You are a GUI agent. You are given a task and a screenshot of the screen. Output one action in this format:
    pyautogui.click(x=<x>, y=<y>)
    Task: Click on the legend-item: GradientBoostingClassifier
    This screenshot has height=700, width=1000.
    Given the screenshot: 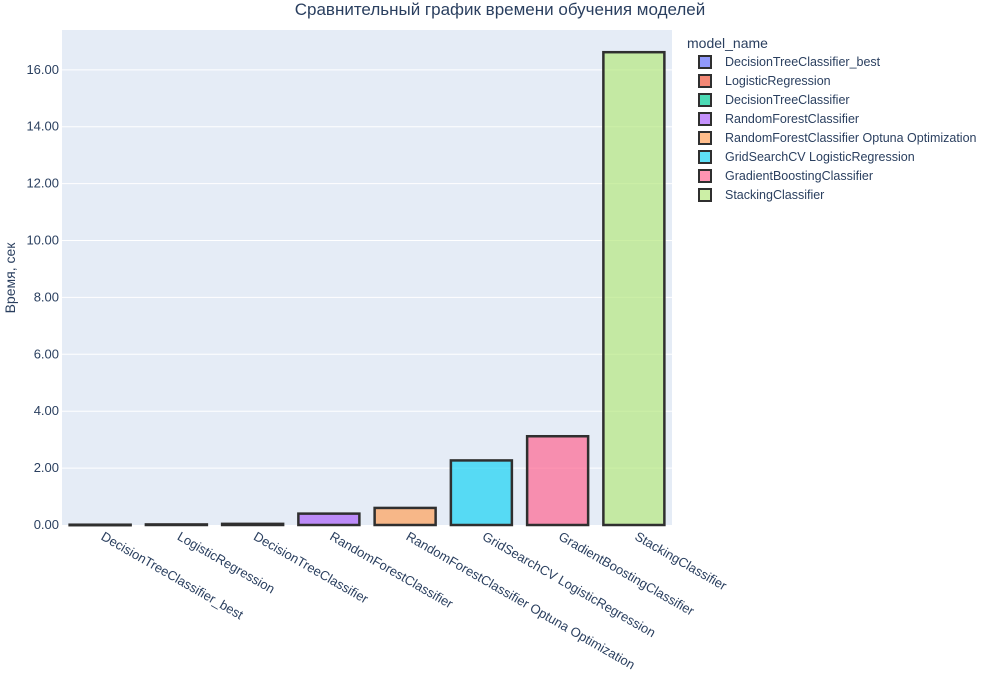 What is the action you would take?
    pyautogui.click(x=785, y=176)
    